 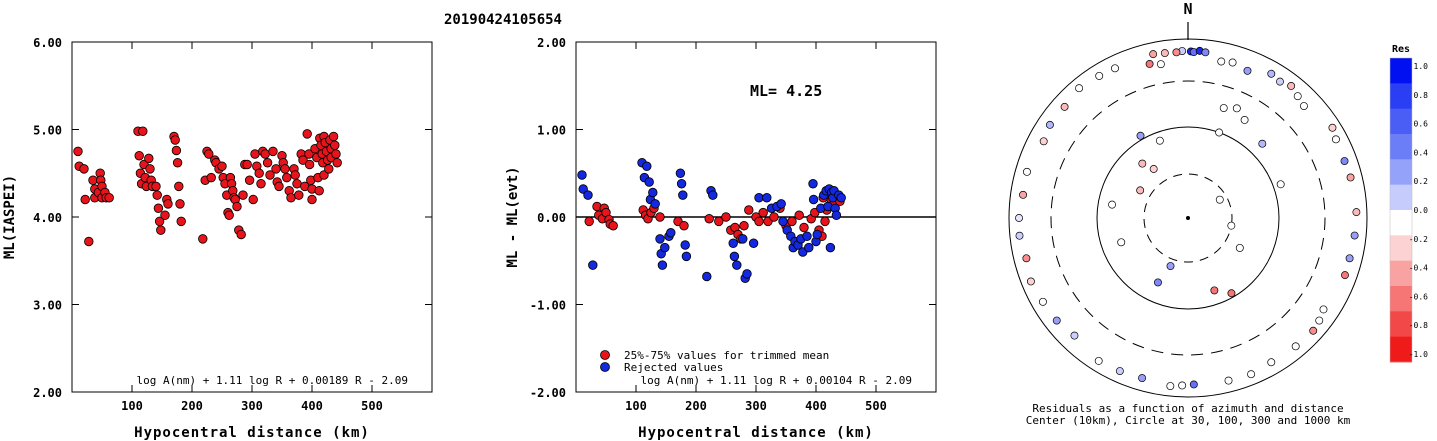 I want to click on colorbar-tick-label: 1.0, so click(x=1421, y=66).